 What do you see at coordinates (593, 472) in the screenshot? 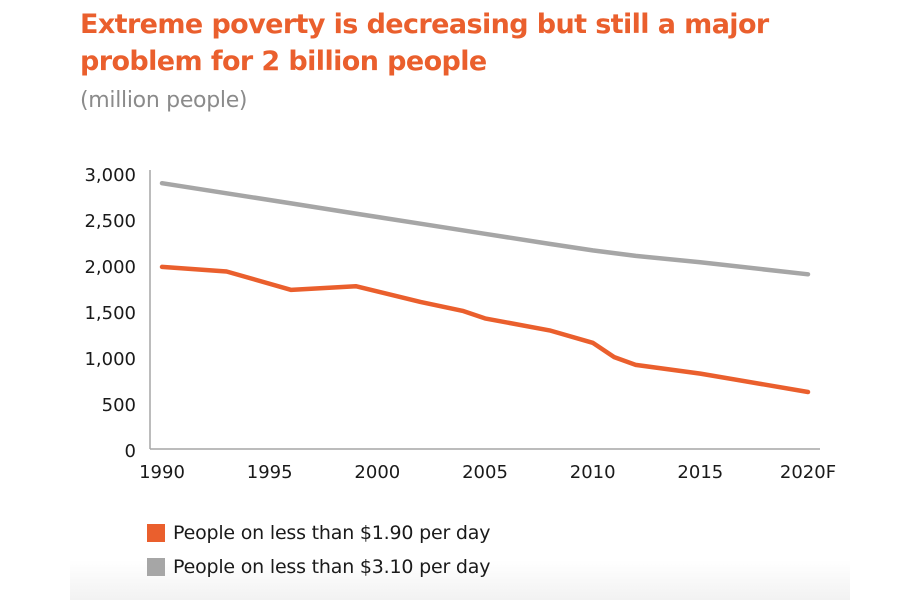
I see `x-tick-label: 2010` at bounding box center [593, 472].